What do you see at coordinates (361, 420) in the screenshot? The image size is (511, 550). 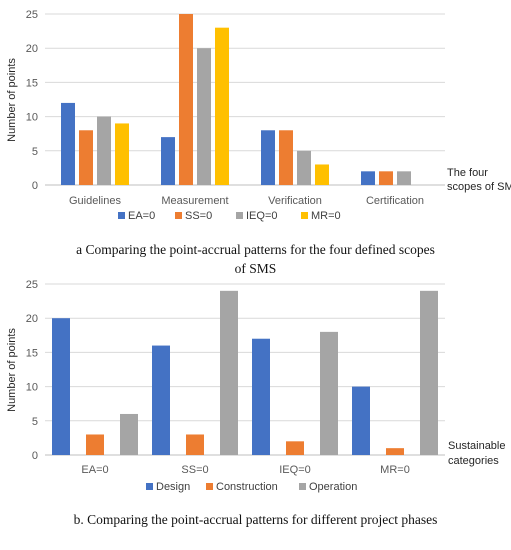 I see `bar-1-MR=0-Design` at bounding box center [361, 420].